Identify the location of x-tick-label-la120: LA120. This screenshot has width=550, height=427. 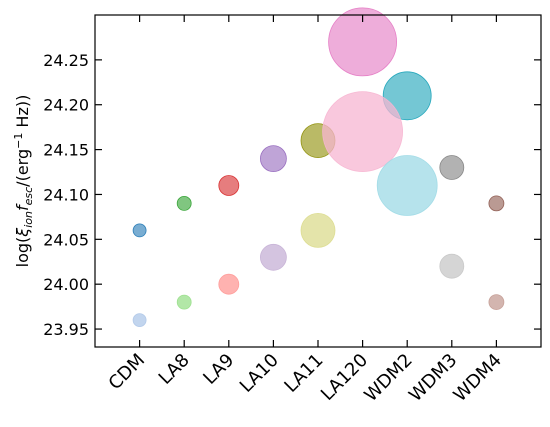
(344, 377).